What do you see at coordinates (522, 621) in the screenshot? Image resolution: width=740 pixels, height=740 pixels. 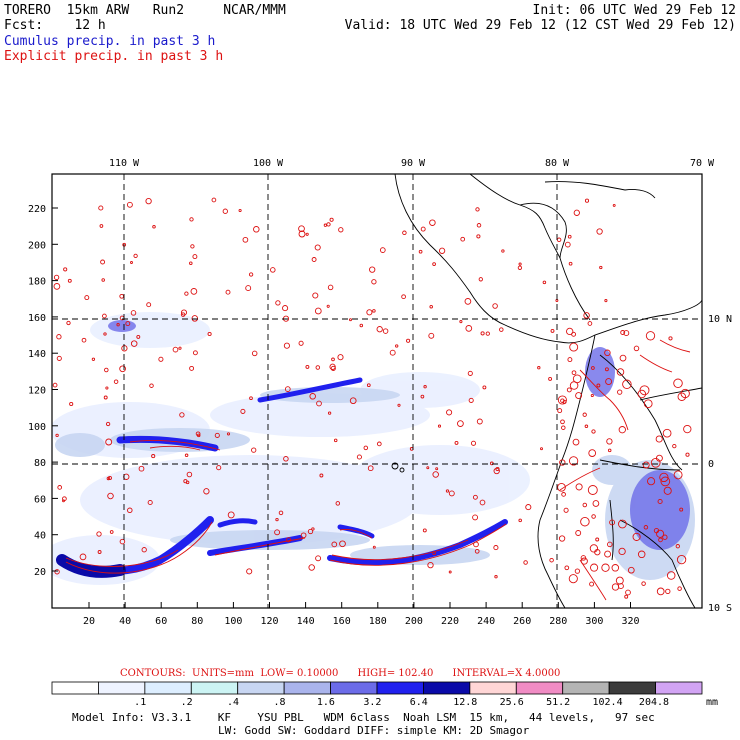 I see `x-tick-label: 260` at bounding box center [522, 621].